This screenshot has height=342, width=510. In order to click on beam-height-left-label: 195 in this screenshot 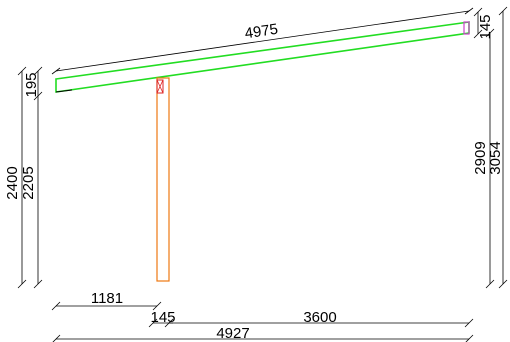, I will do `click(31, 84)`.